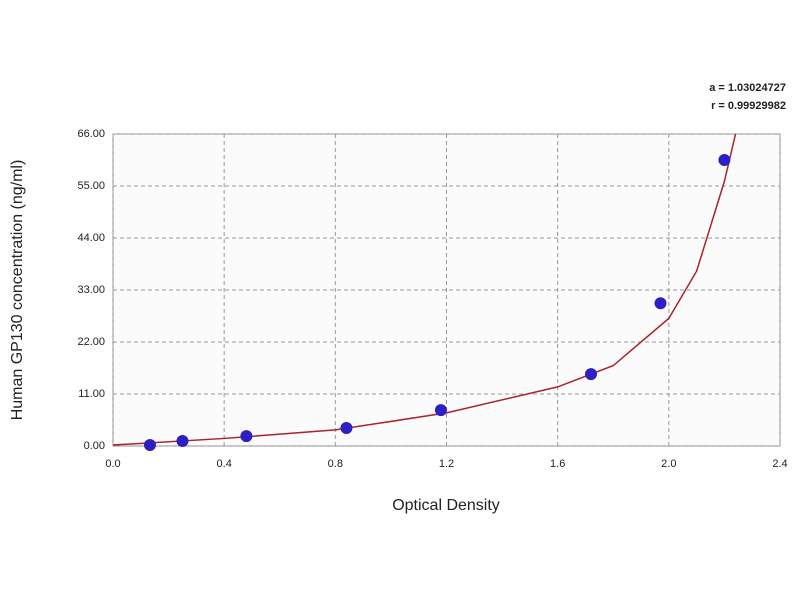  I want to click on y-tick-label: 44.00, so click(91, 238).